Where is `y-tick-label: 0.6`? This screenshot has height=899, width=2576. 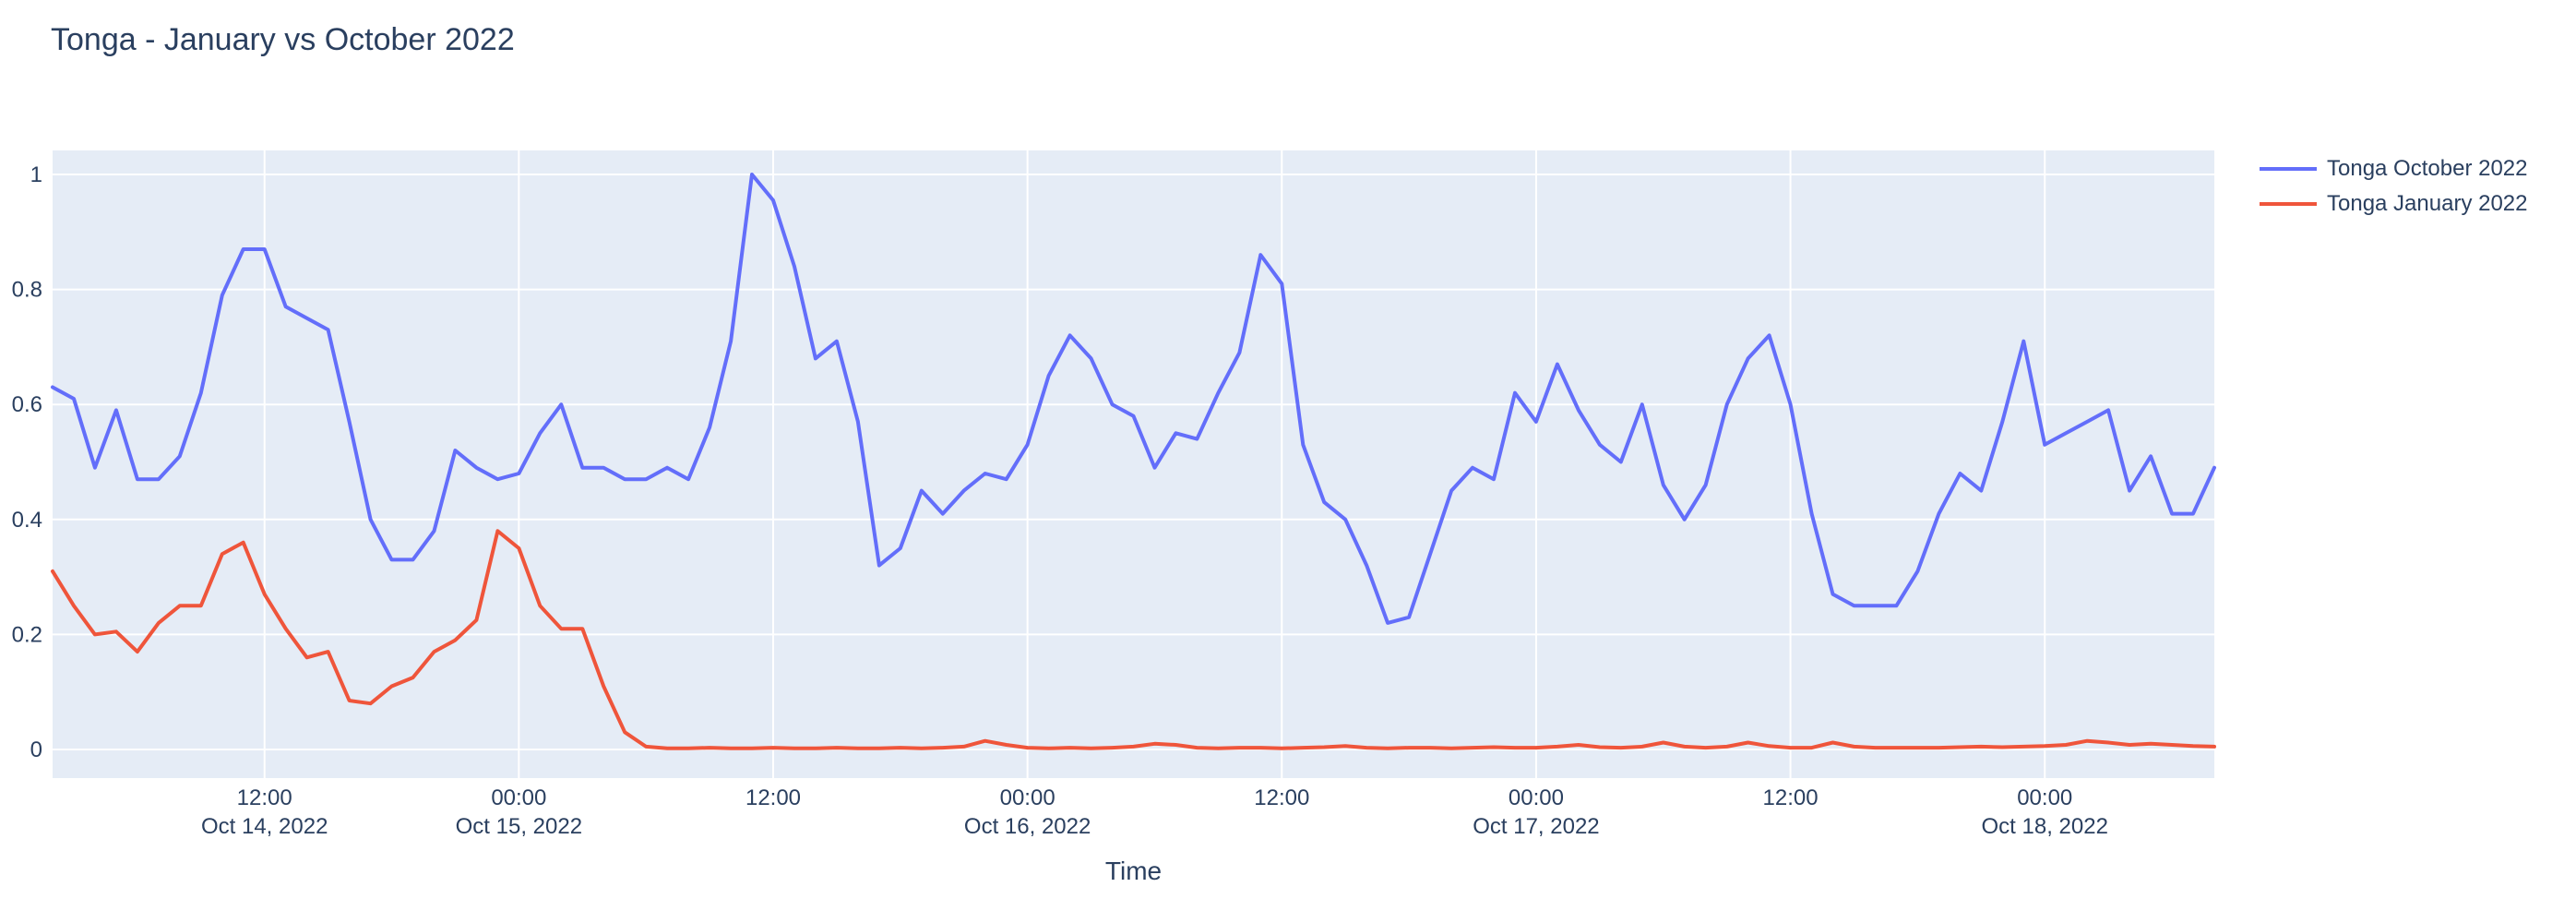
y-tick-label: 0.6 is located at coordinates (27, 405).